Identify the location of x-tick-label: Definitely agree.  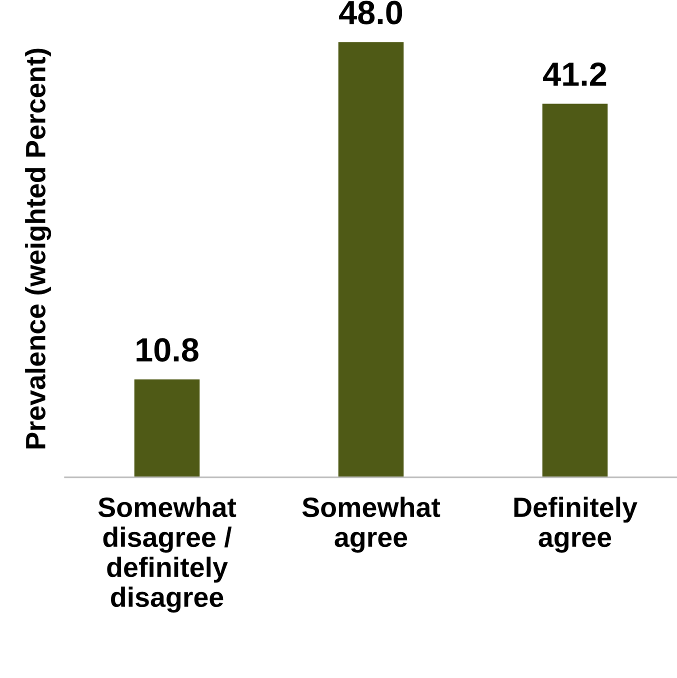
(576, 524).